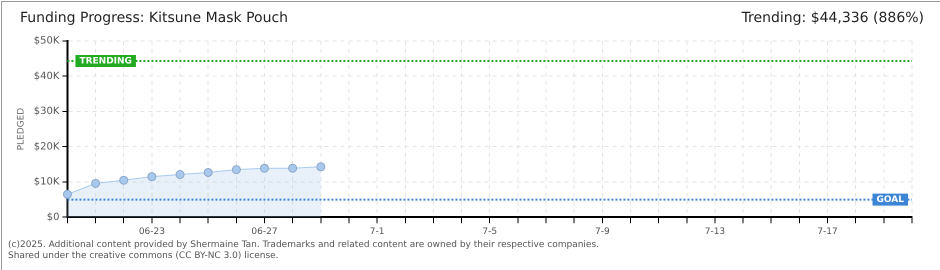 Image resolution: width=940 pixels, height=270 pixels. I want to click on y-tick-label: $30K, so click(47, 112).